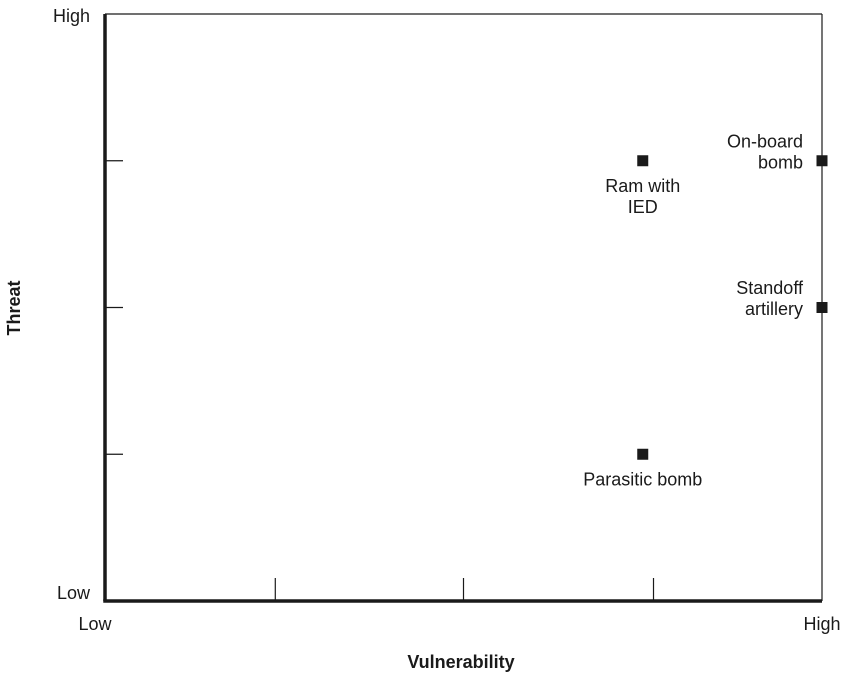 The height and width of the screenshot is (675, 848). Describe the element at coordinates (14, 307) in the screenshot. I see `y-axis-title: Threat` at that location.